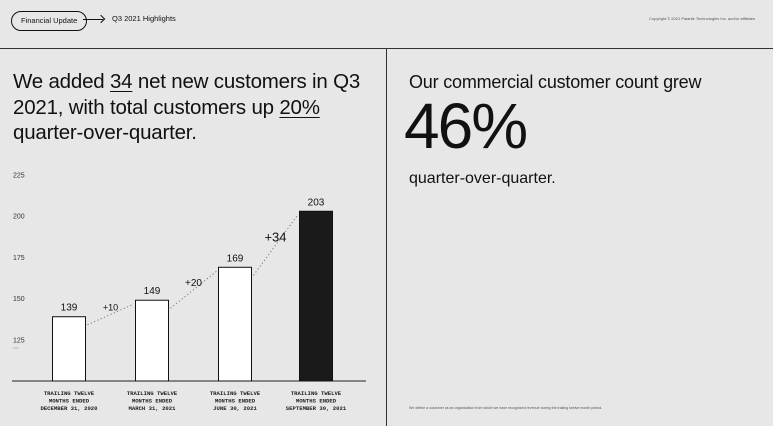 The image size is (773, 426). Describe the element at coordinates (61, 81) in the screenshot. I see `headline-part-1: We added` at that location.